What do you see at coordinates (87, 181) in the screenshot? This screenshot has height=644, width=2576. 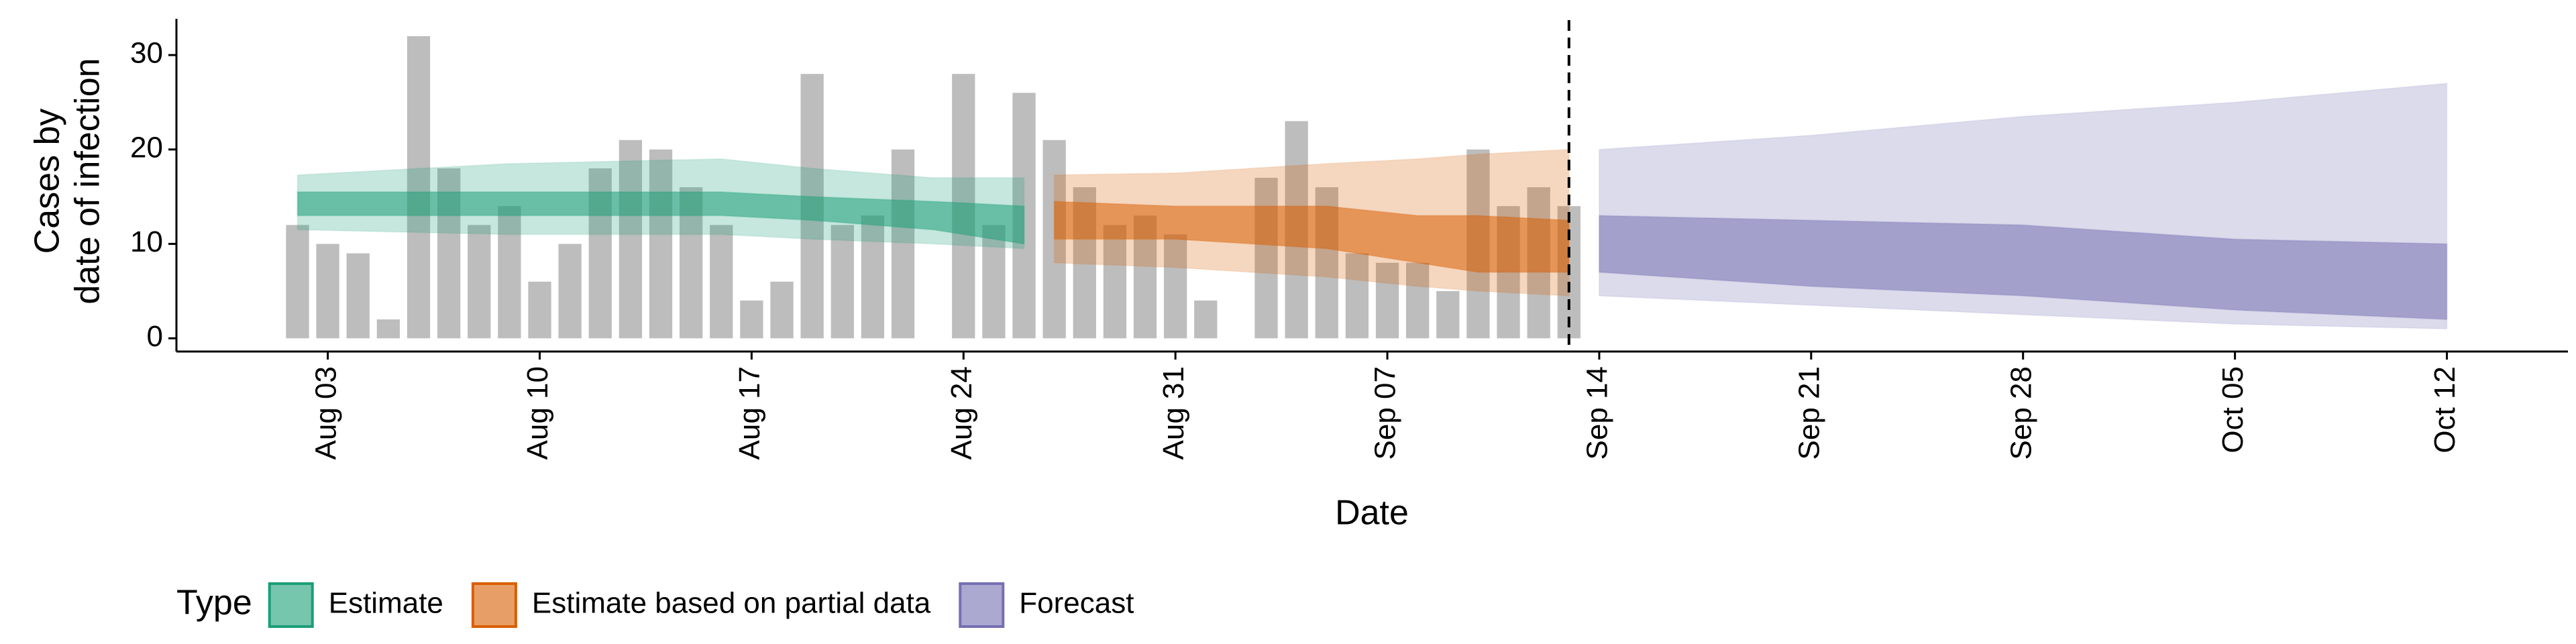 I see `y-axis-title: date of infection` at bounding box center [87, 181].